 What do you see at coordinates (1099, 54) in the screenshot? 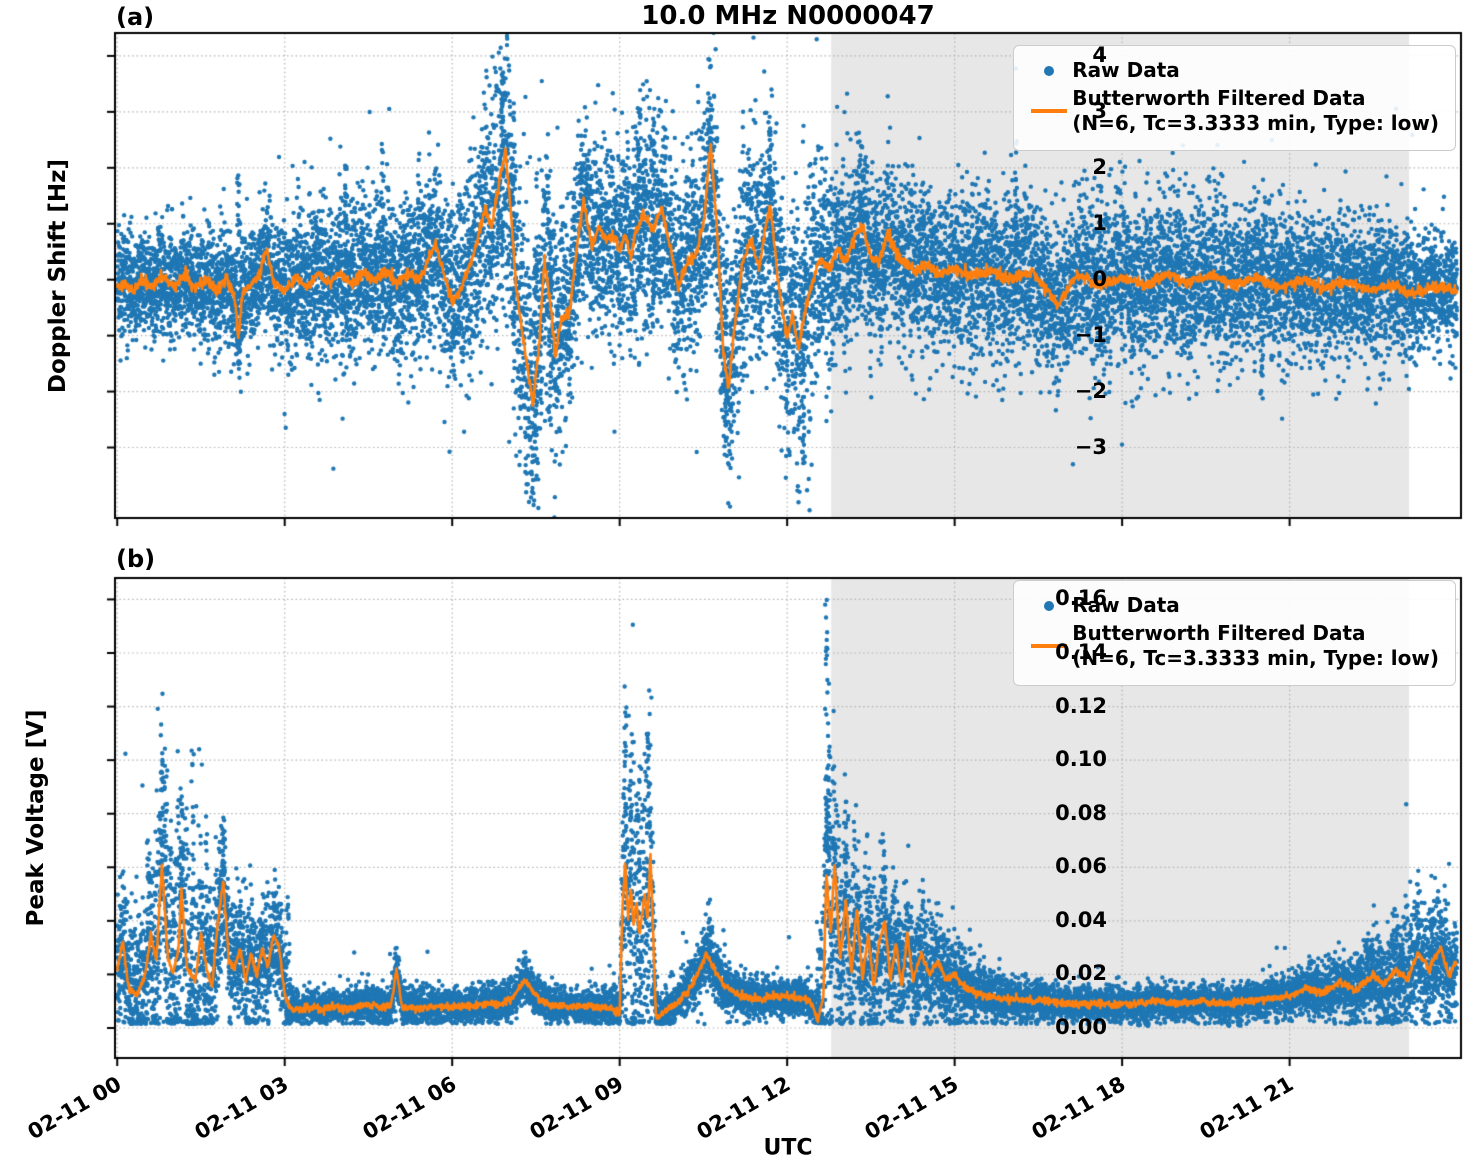
I see `y-tick-label: 4` at bounding box center [1099, 54].